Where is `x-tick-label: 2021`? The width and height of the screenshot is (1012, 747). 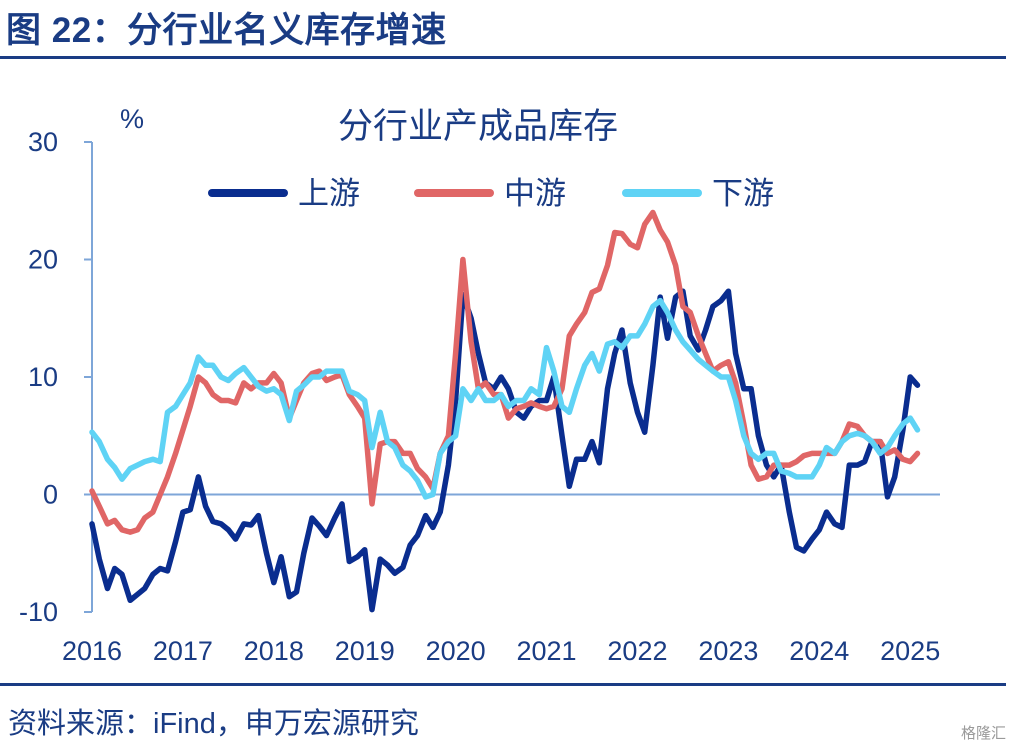
x-tick-label: 2021 is located at coordinates (547, 651).